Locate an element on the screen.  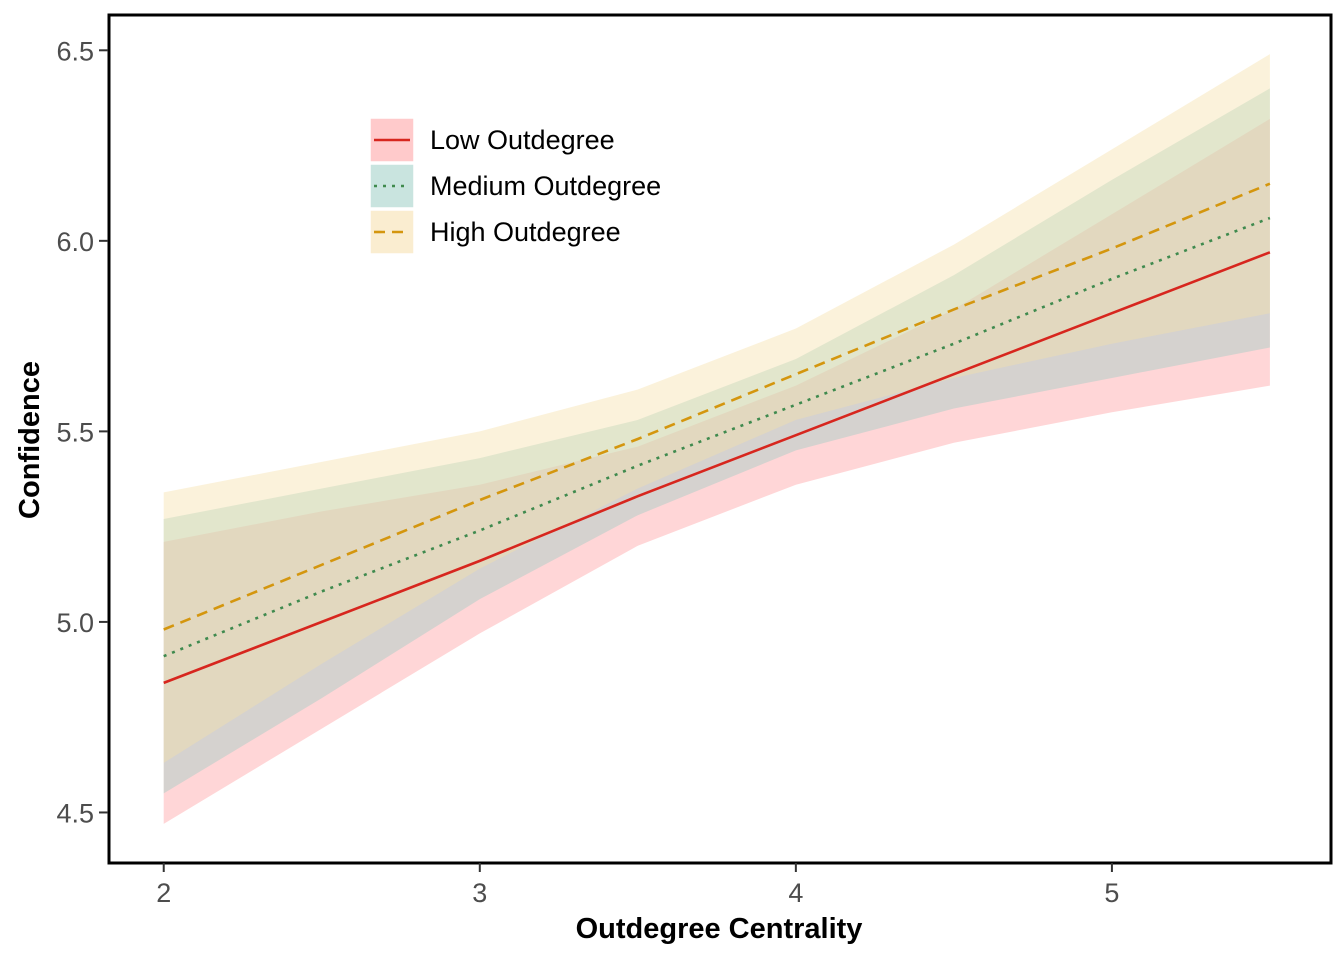
x-tick-label-4: 4 is located at coordinates (795, 893).